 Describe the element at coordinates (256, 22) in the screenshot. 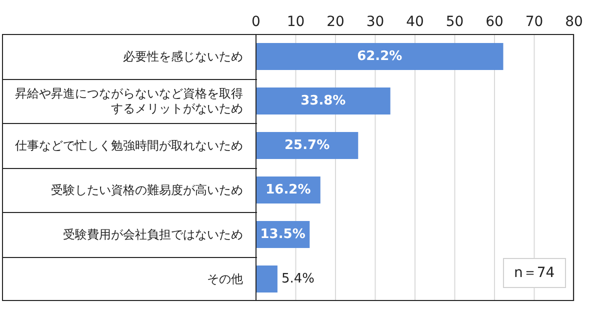

I see `x-tick-label: 0` at that location.